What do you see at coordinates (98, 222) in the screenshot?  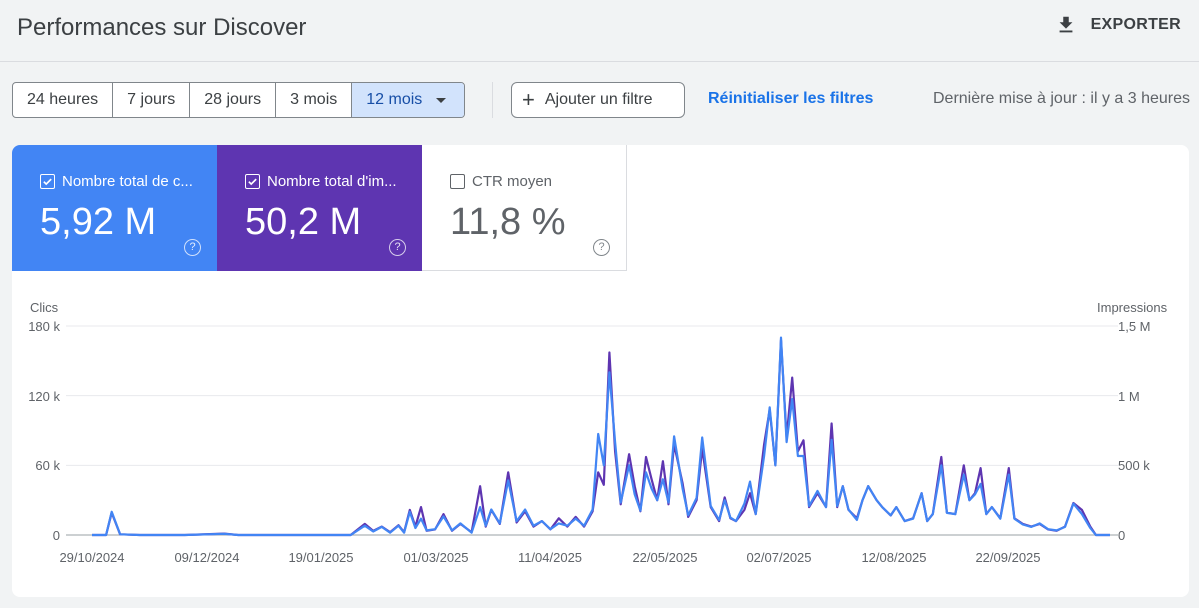 I see `clicks-card-value: 5,92 M` at bounding box center [98, 222].